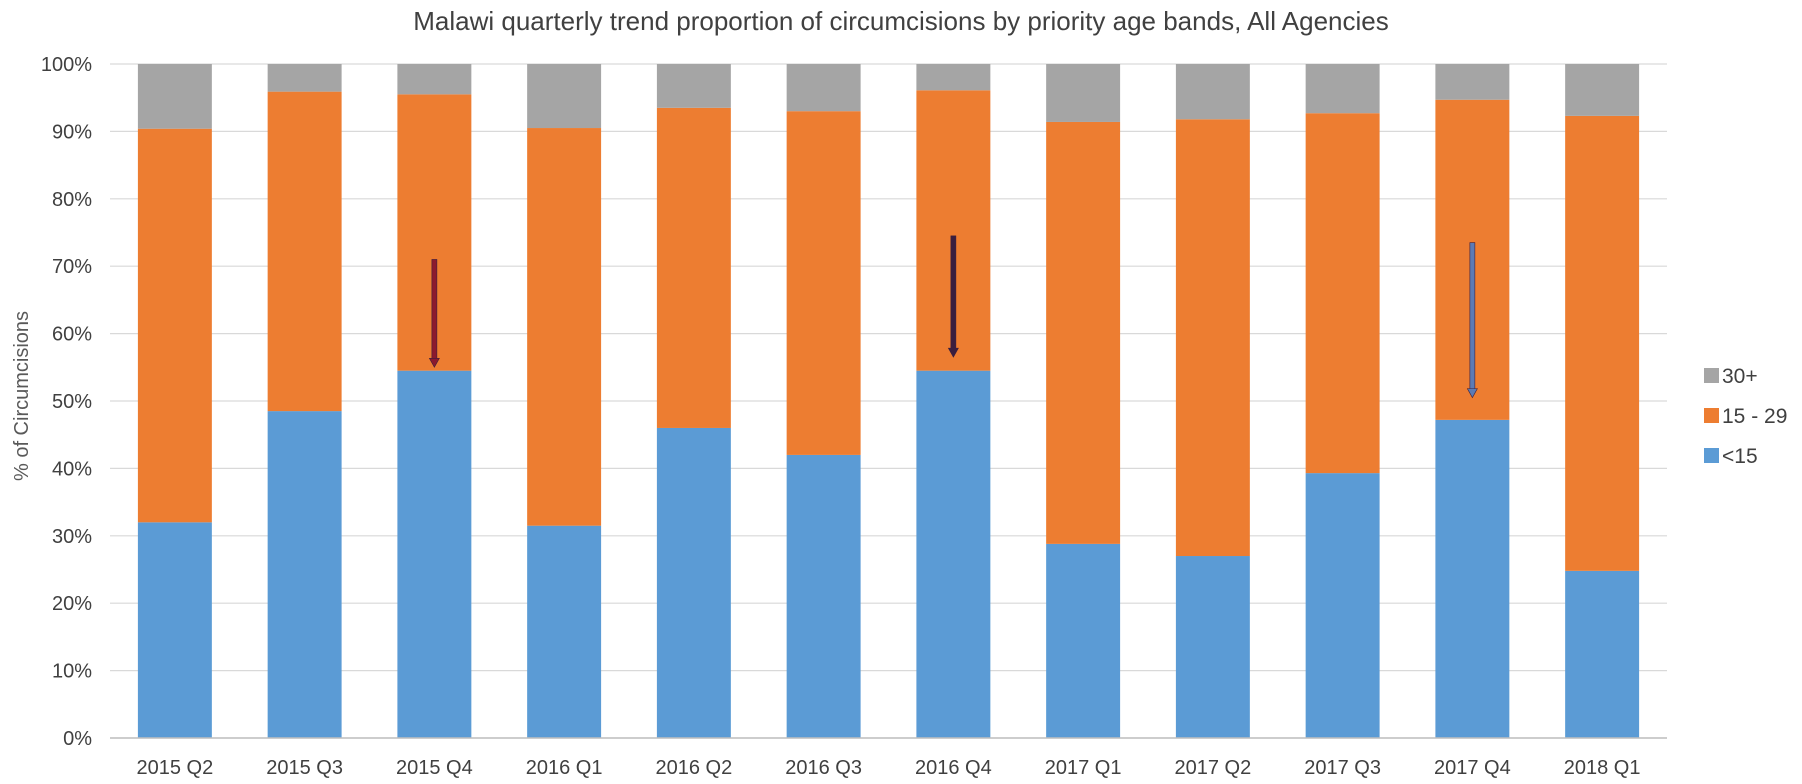 The image size is (1802, 784). What do you see at coordinates (1740, 376) in the screenshot?
I see `legend-label: 30+` at bounding box center [1740, 376].